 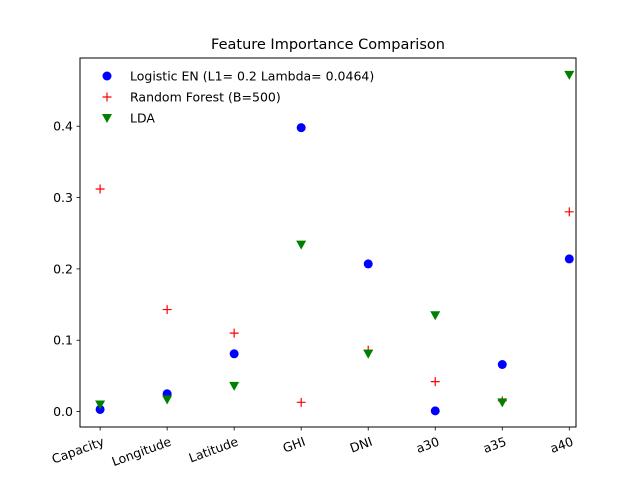 I want to click on series-2-point-capacity, so click(x=100, y=189).